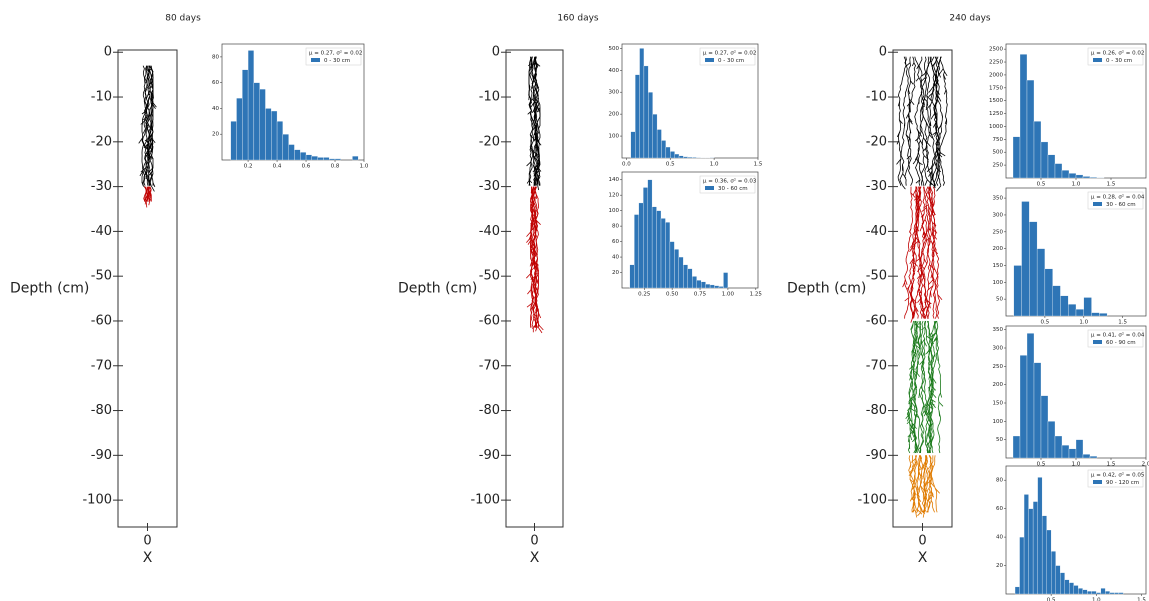 This screenshot has width=1149, height=601. Describe the element at coordinates (215, 83) in the screenshot. I see `y-tick-label: 60` at that location.